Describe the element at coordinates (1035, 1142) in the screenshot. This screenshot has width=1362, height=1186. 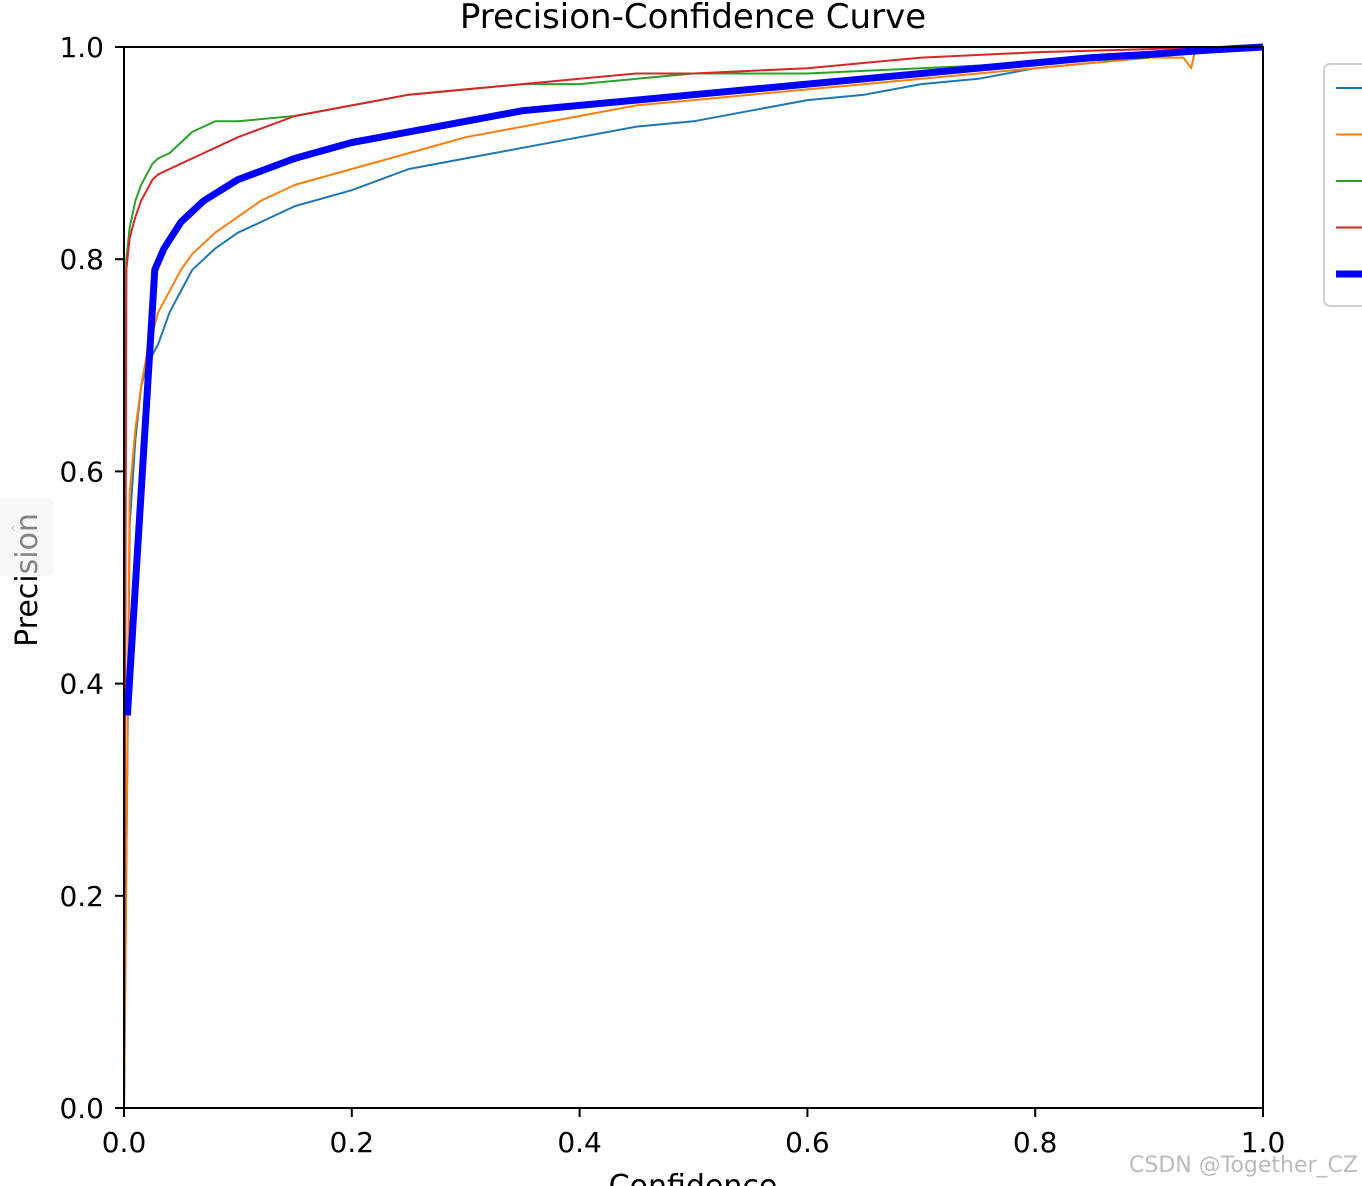
I see `x-tick-label: 0.8` at that location.